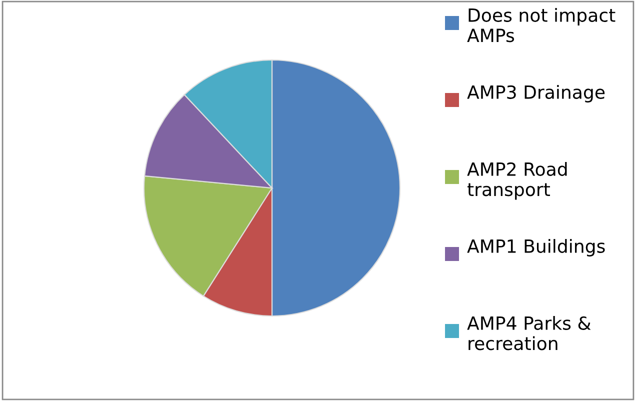  What do you see at coordinates (541, 25) in the screenshot?
I see `legend-label: Does not impact AMPs` at bounding box center [541, 25].